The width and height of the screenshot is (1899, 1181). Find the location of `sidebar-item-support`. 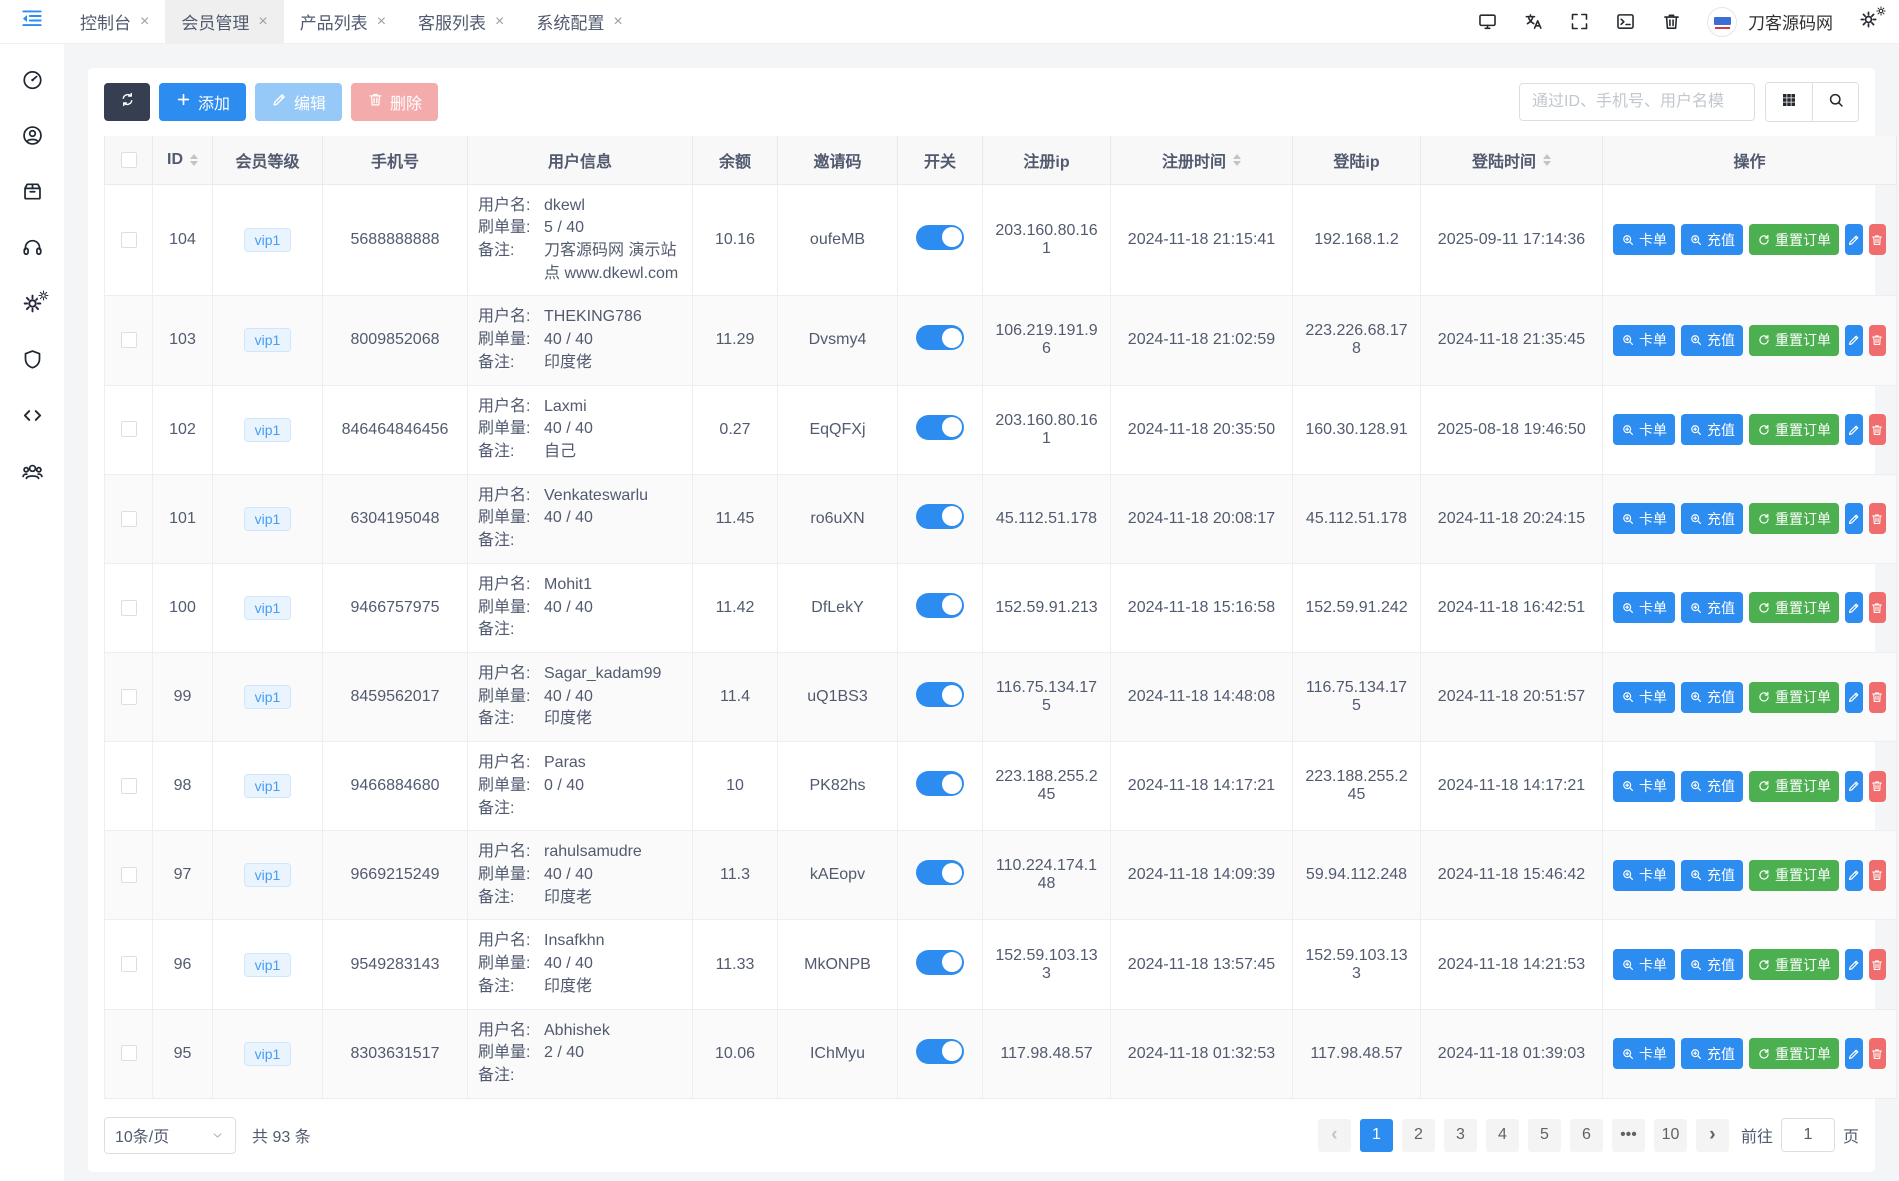

sidebar-item-support is located at coordinates (32, 247).